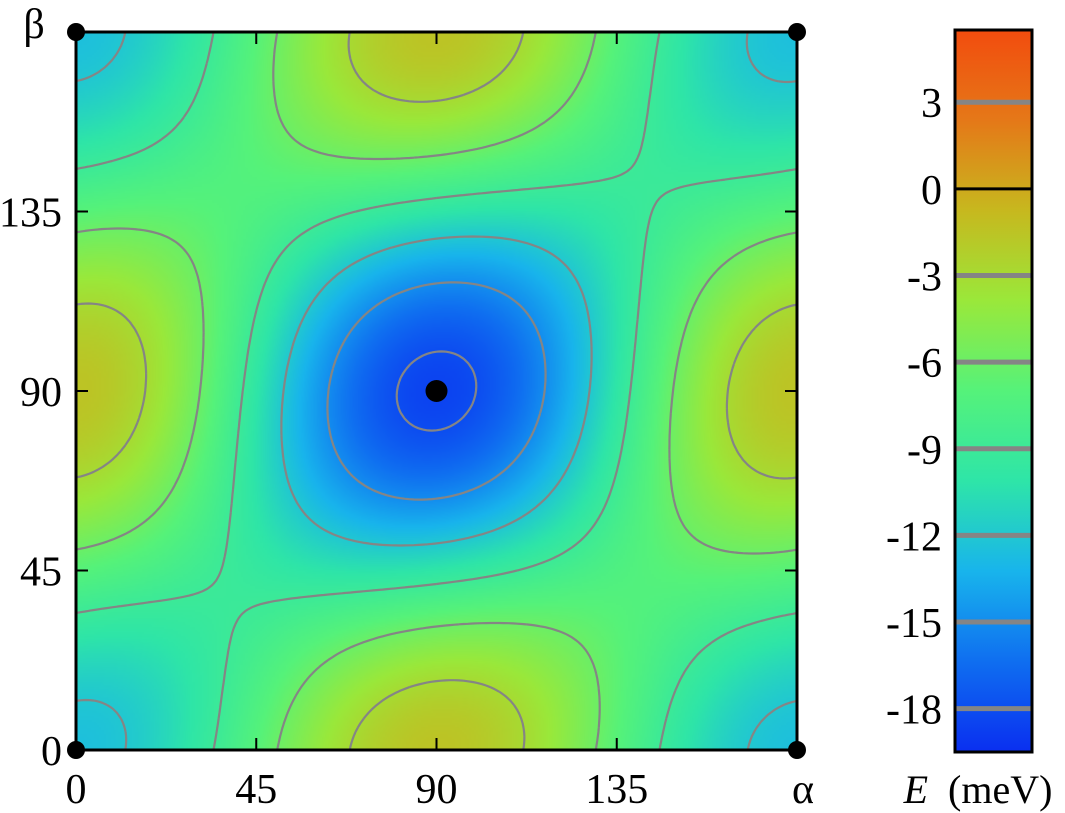 Image resolution: width=1065 pixels, height=813 pixels. Describe the element at coordinates (41, 573) in the screenshot. I see `y-tick-label: 45` at that location.